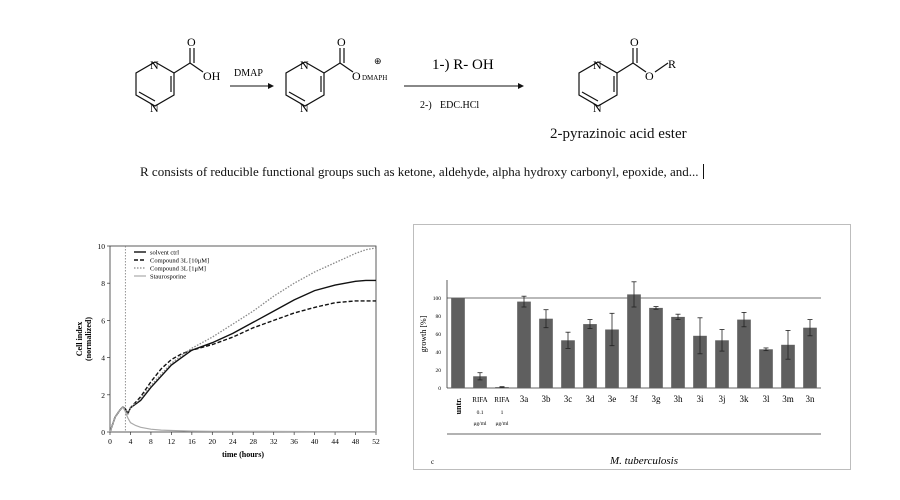 The height and width of the screenshot is (500, 900). Describe the element at coordinates (634, 399) in the screenshot. I see `category-label: 3f` at that location.